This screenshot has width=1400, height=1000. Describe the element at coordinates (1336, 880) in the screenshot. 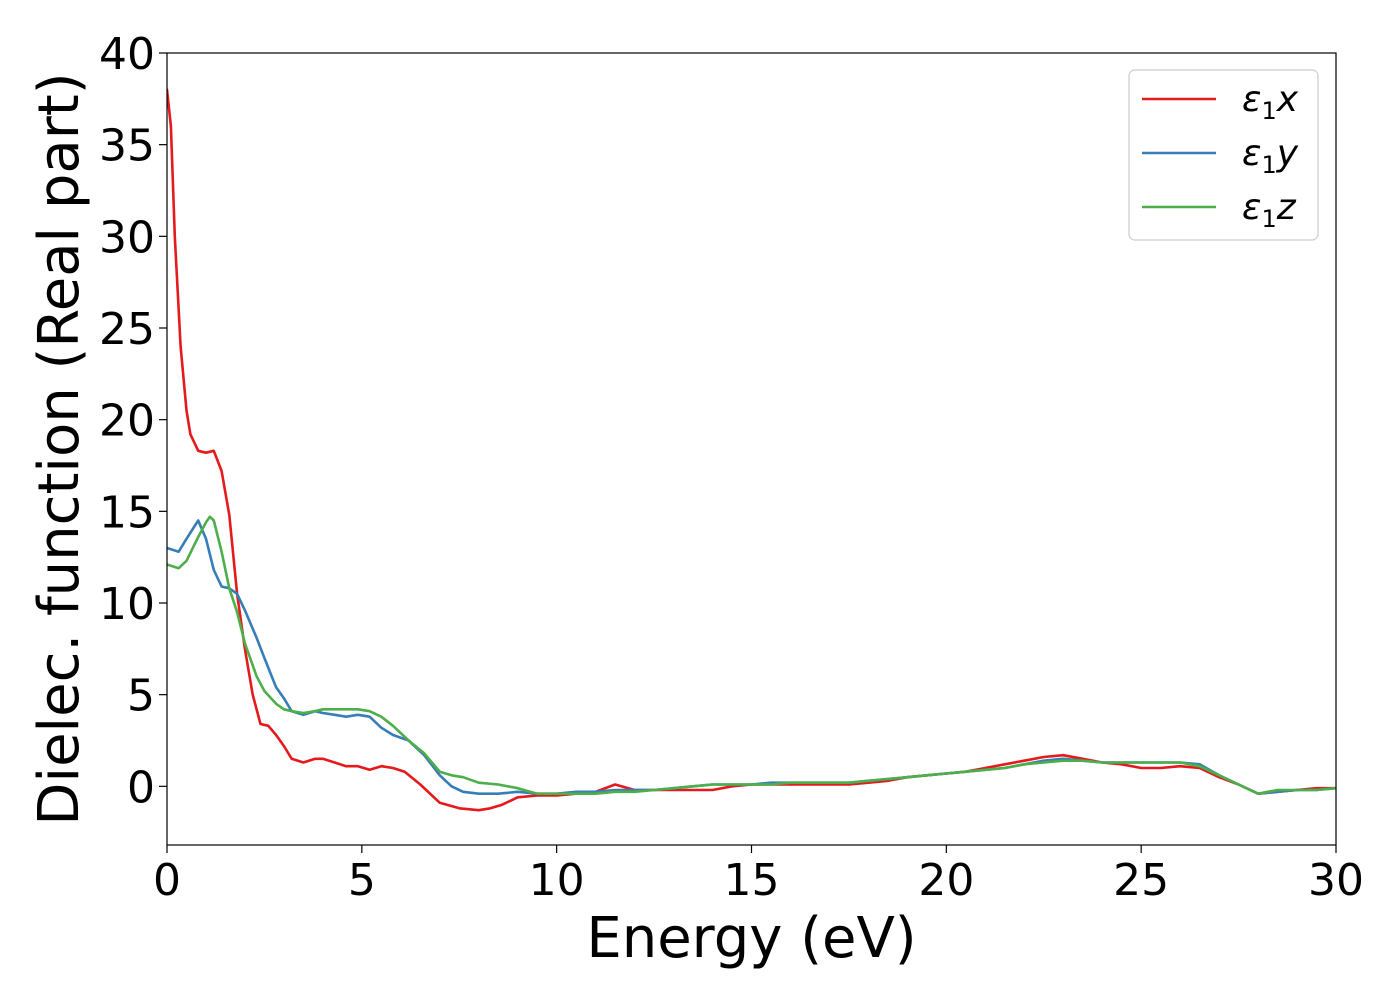

I see `x-tick-label: 30` at that location.